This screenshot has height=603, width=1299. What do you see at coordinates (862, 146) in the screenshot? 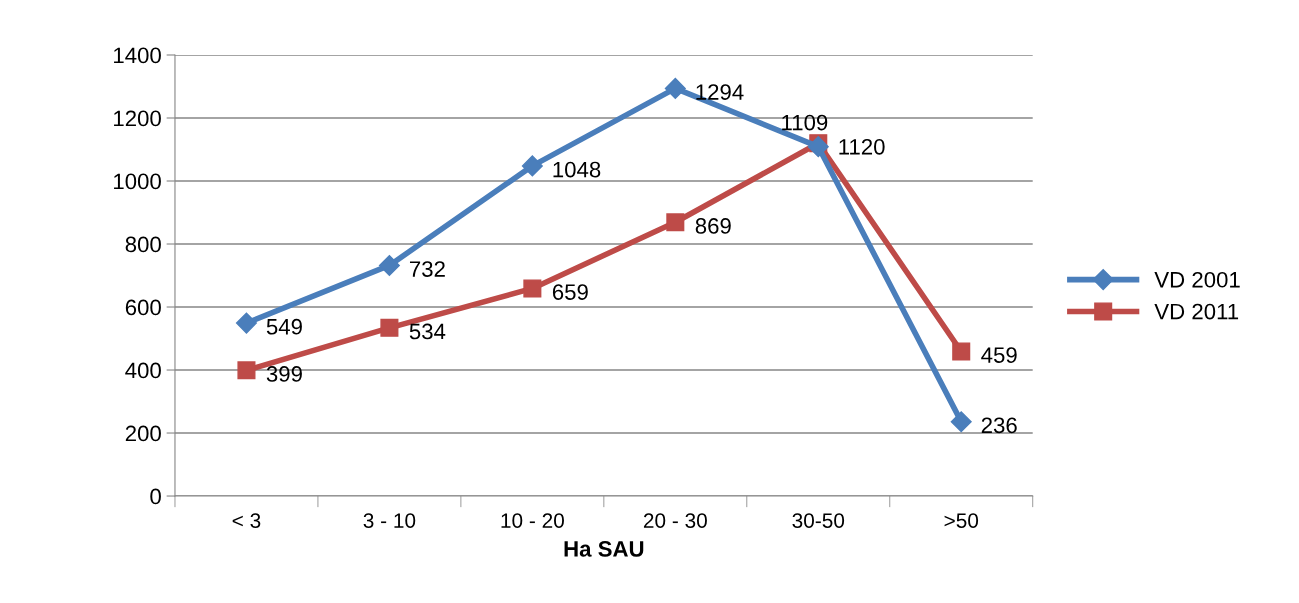
I see `data-label: 1120` at bounding box center [862, 146].